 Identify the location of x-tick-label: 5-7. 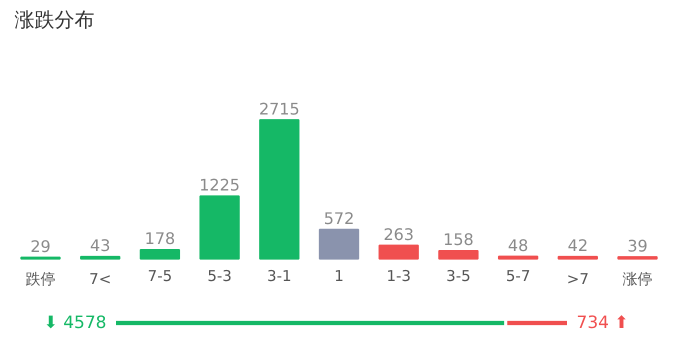
(518, 275).